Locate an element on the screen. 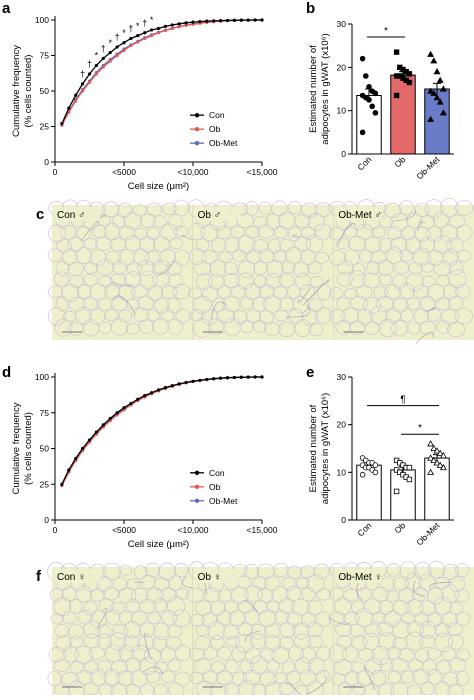 This screenshot has height=700, width=474. micrograph-panel: Ob ♂ is located at coordinates (260, 269).